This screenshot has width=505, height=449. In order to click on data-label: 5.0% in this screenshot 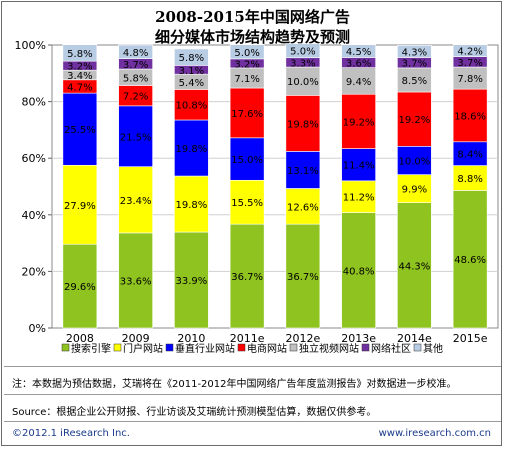, I will do `click(302, 52)`.